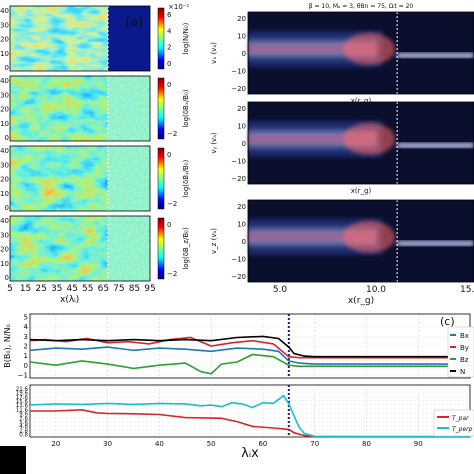 The height and width of the screenshot is (474, 474). I want to click on velocity-ylabel: vₓ (vₐ), so click(214, 53).